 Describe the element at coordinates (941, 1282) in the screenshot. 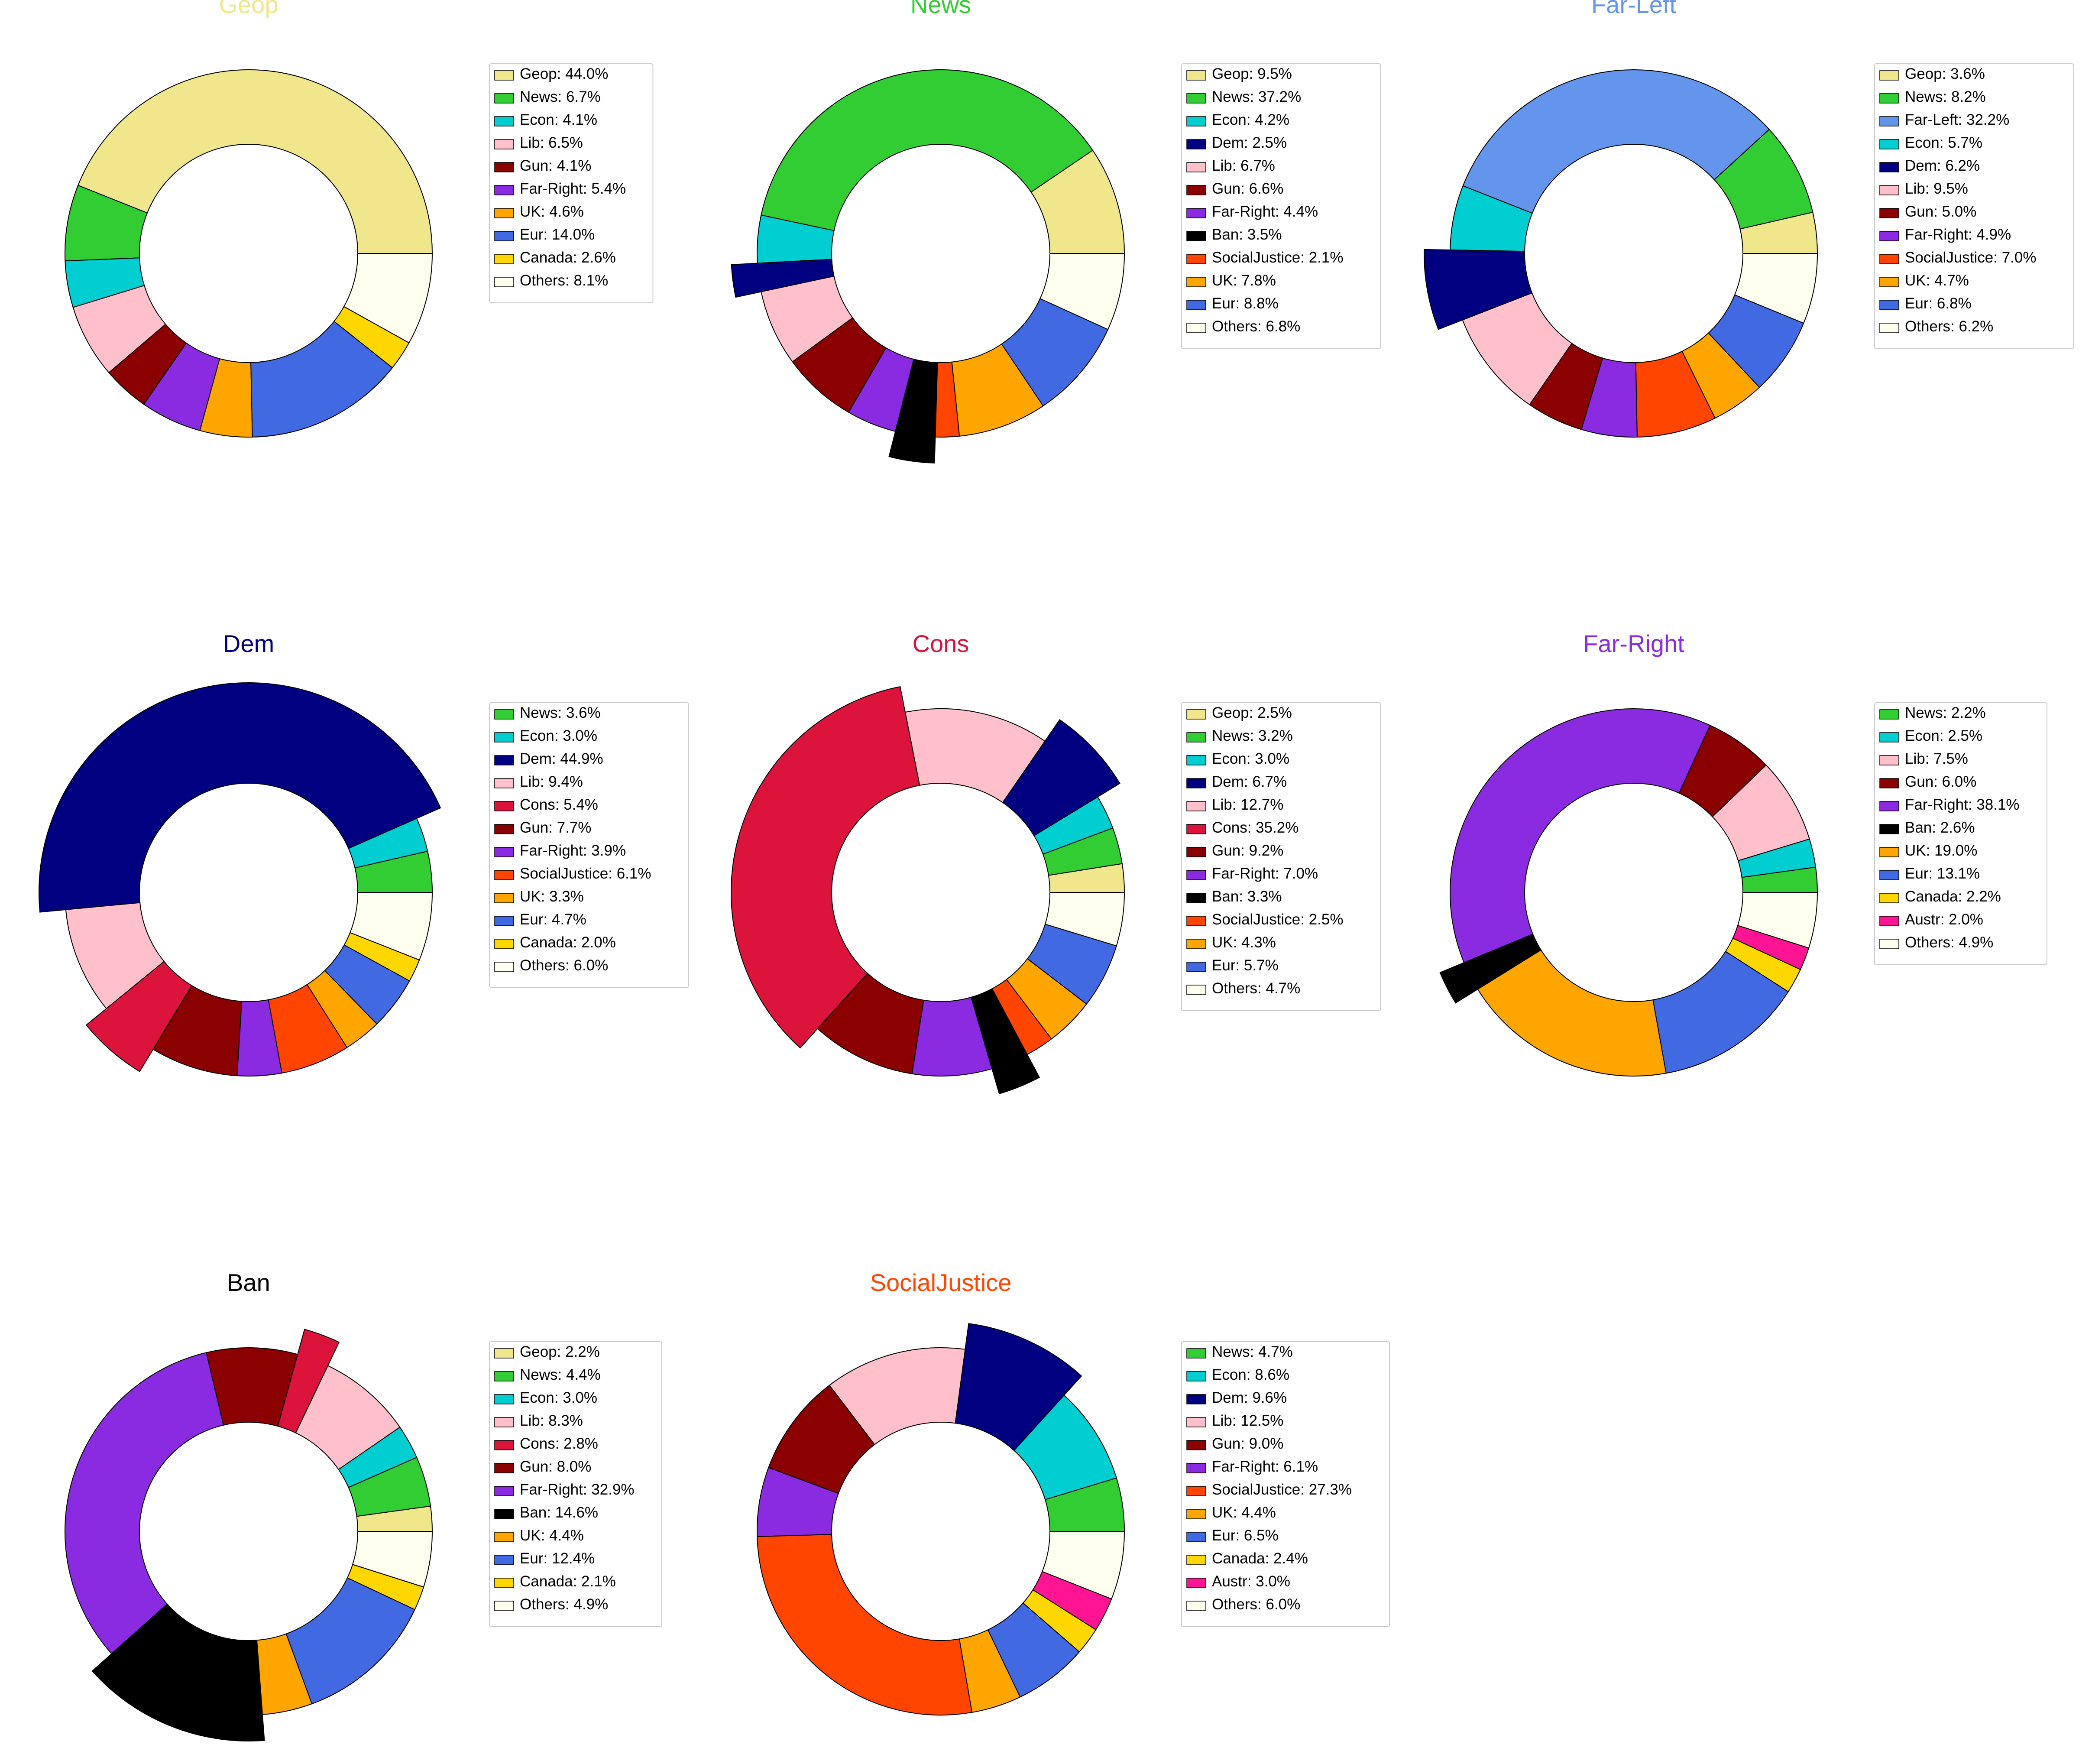

I see `chart-title: SocialJustice` at that location.